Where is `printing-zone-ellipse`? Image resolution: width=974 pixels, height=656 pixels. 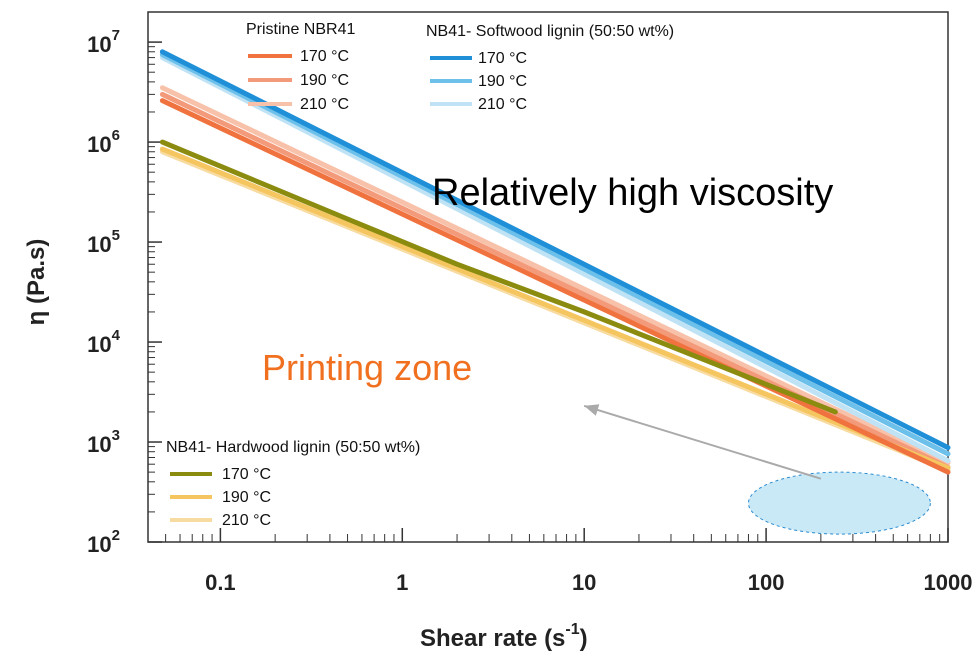
printing-zone-ellipse is located at coordinates (839, 503).